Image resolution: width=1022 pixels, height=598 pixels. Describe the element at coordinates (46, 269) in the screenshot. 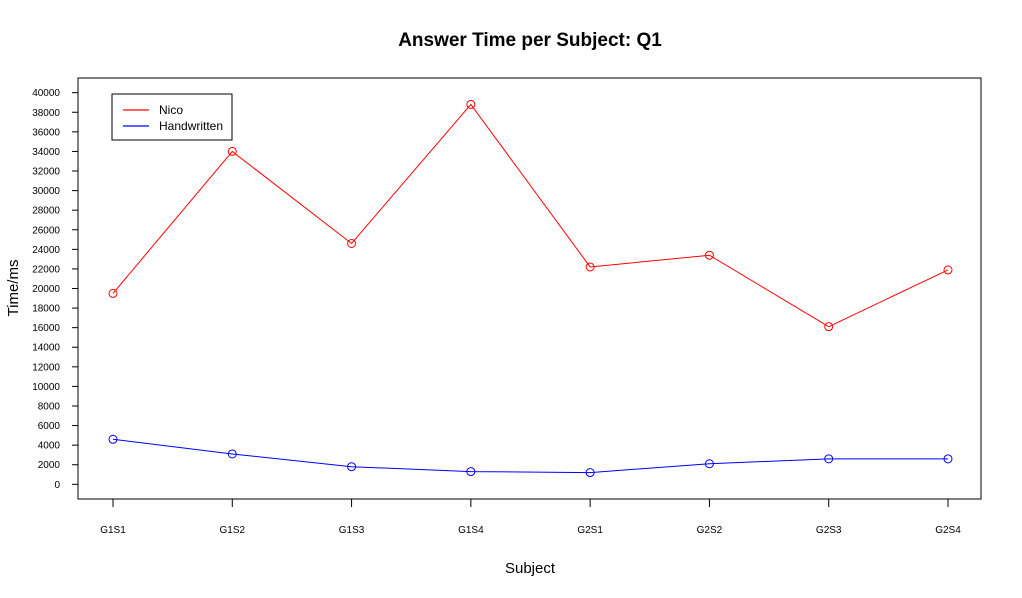

I see `y-tick-label: 22000` at that location.